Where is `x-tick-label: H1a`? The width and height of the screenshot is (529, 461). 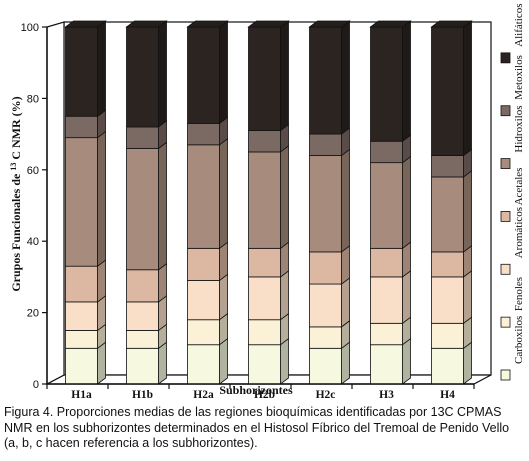
x-tick-label: H1a is located at coordinates (81, 394).